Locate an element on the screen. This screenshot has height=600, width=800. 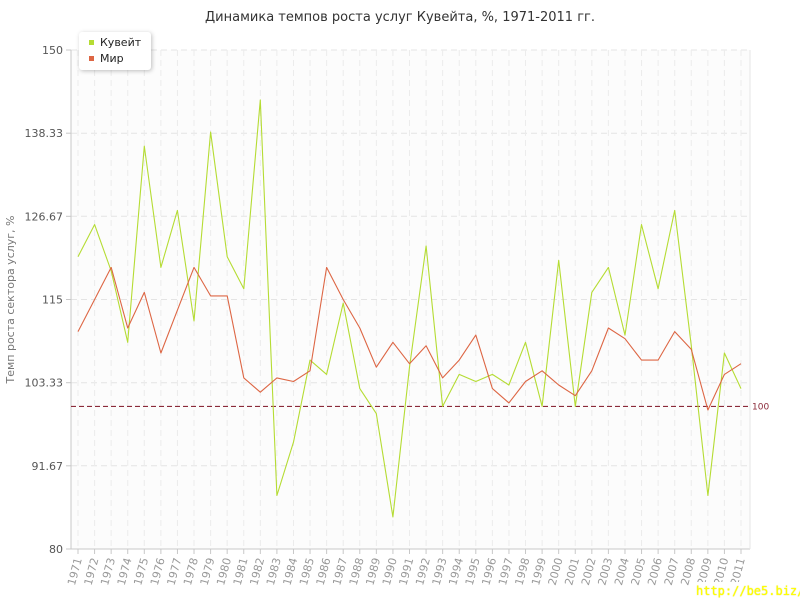
legend: Кувейт Мир is located at coordinates (115, 51).